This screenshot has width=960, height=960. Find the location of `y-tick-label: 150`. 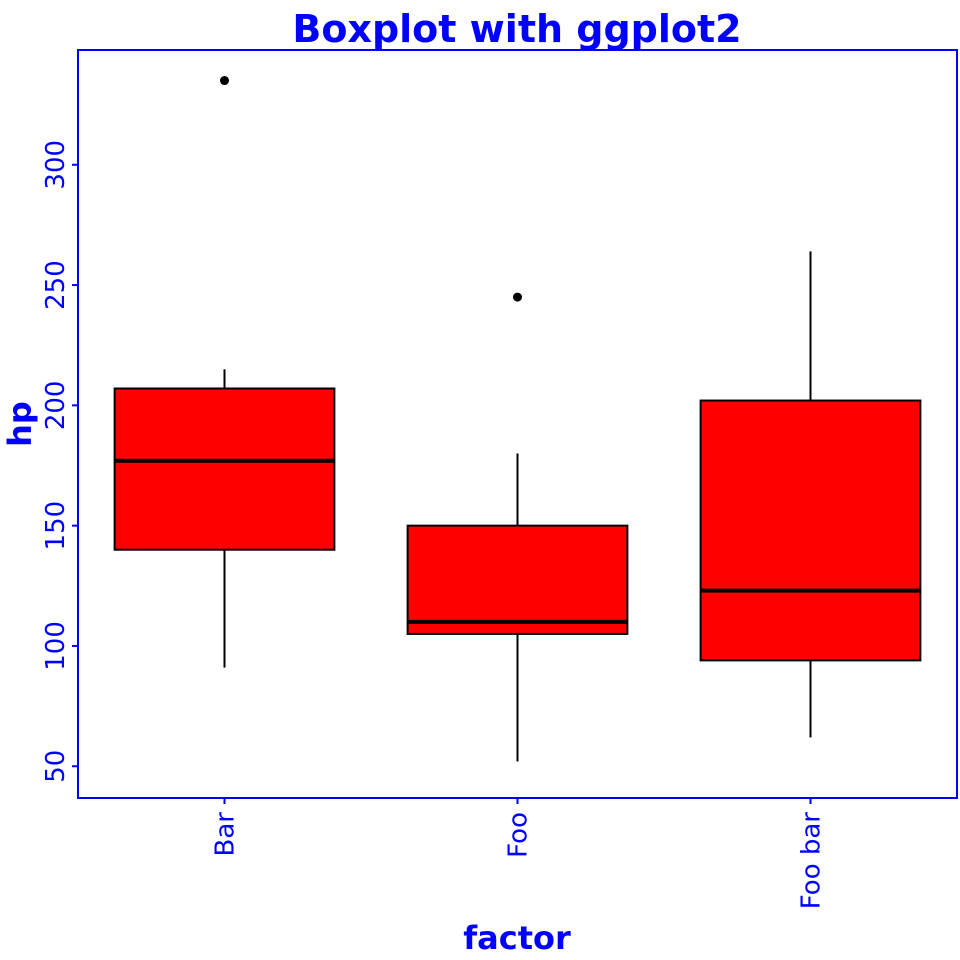

y-tick-label: 150 is located at coordinates (56, 526).